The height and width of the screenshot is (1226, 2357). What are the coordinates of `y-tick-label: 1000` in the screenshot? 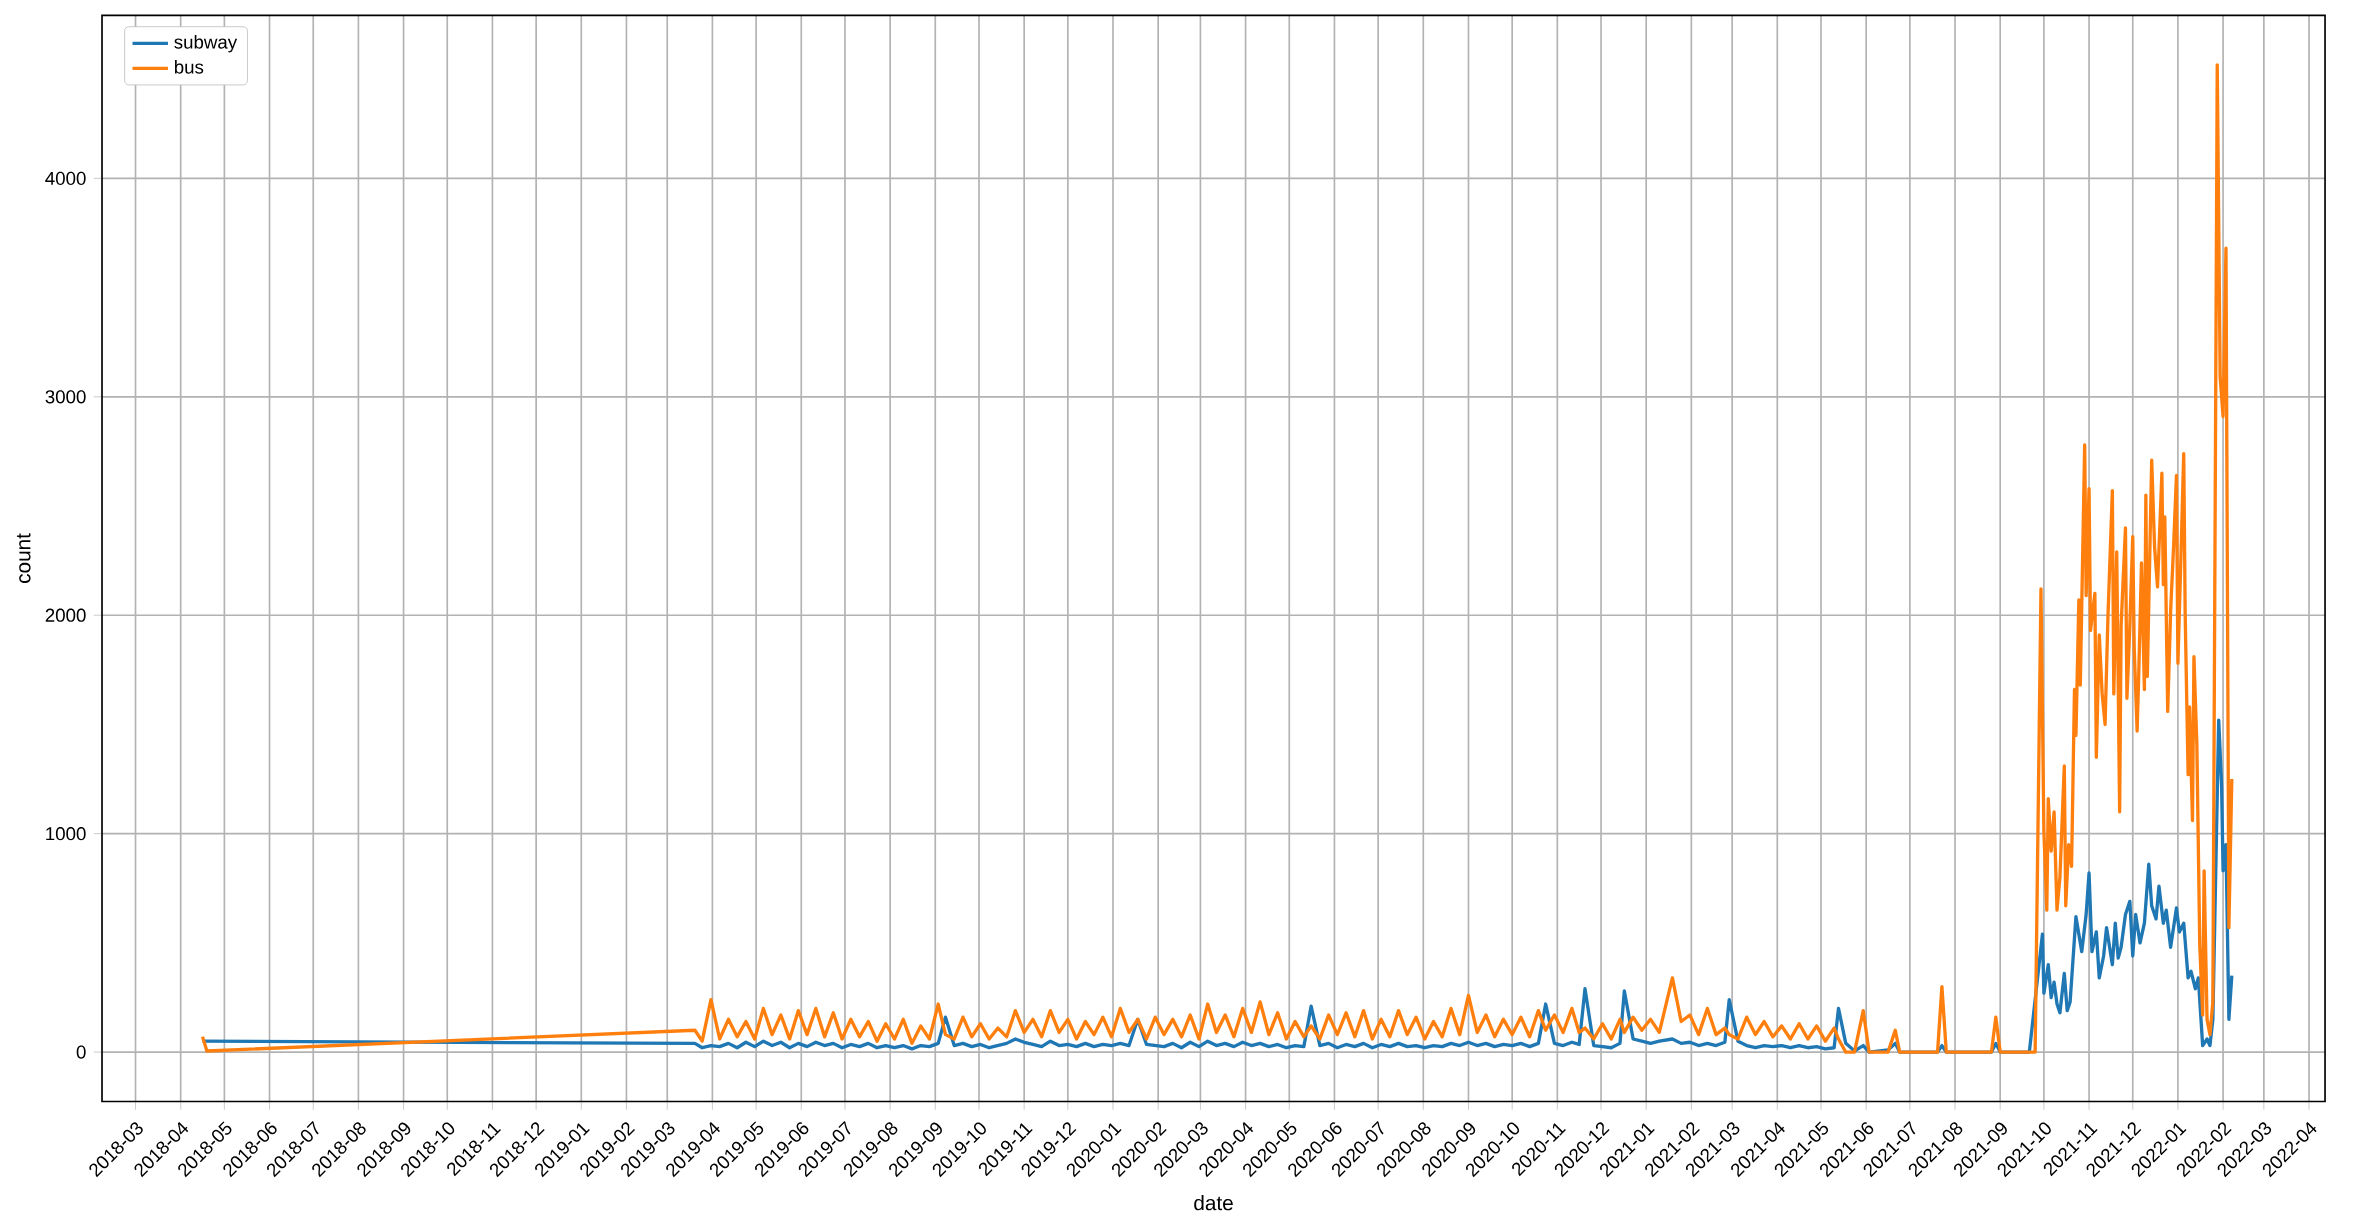 It's located at (66, 834).